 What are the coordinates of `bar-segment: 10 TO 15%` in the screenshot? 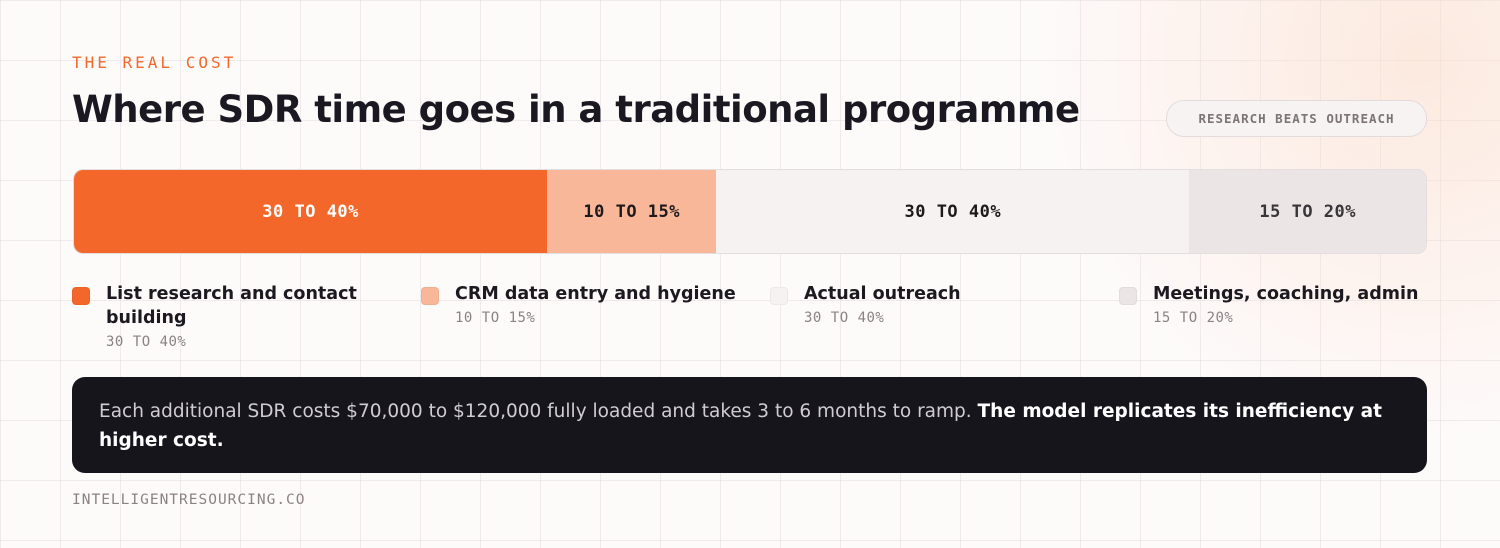 It's located at (632, 211).